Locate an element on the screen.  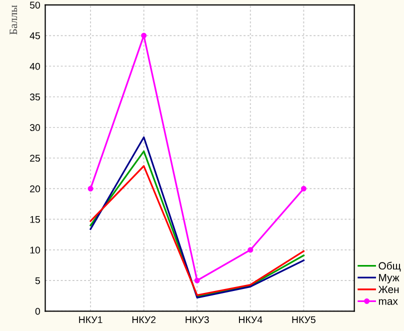
y-tick-label: 45 is located at coordinates (35, 36).